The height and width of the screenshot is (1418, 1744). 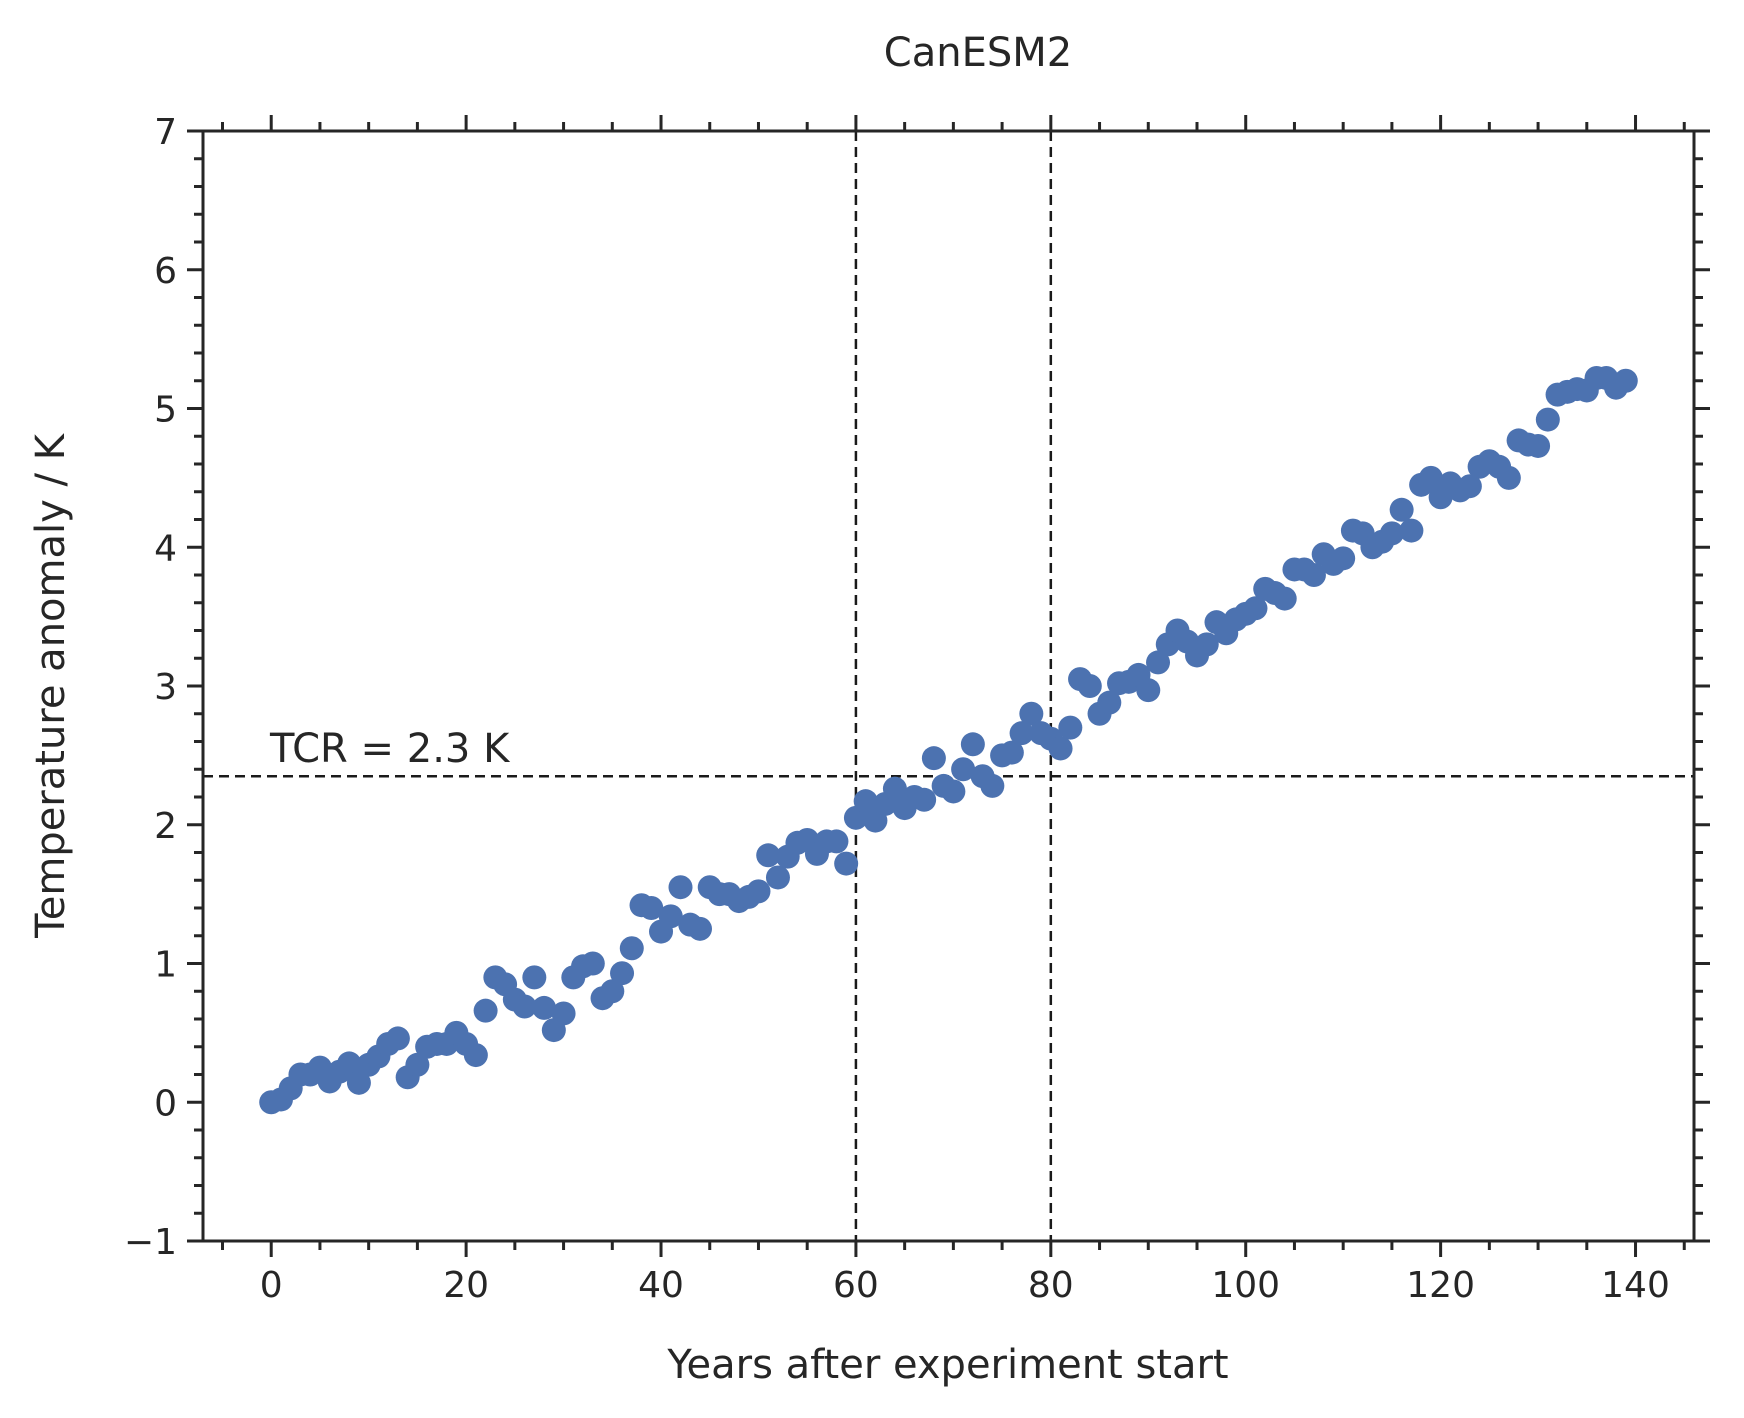 I want to click on x-tick-label: 120, so click(x=1440, y=1285).